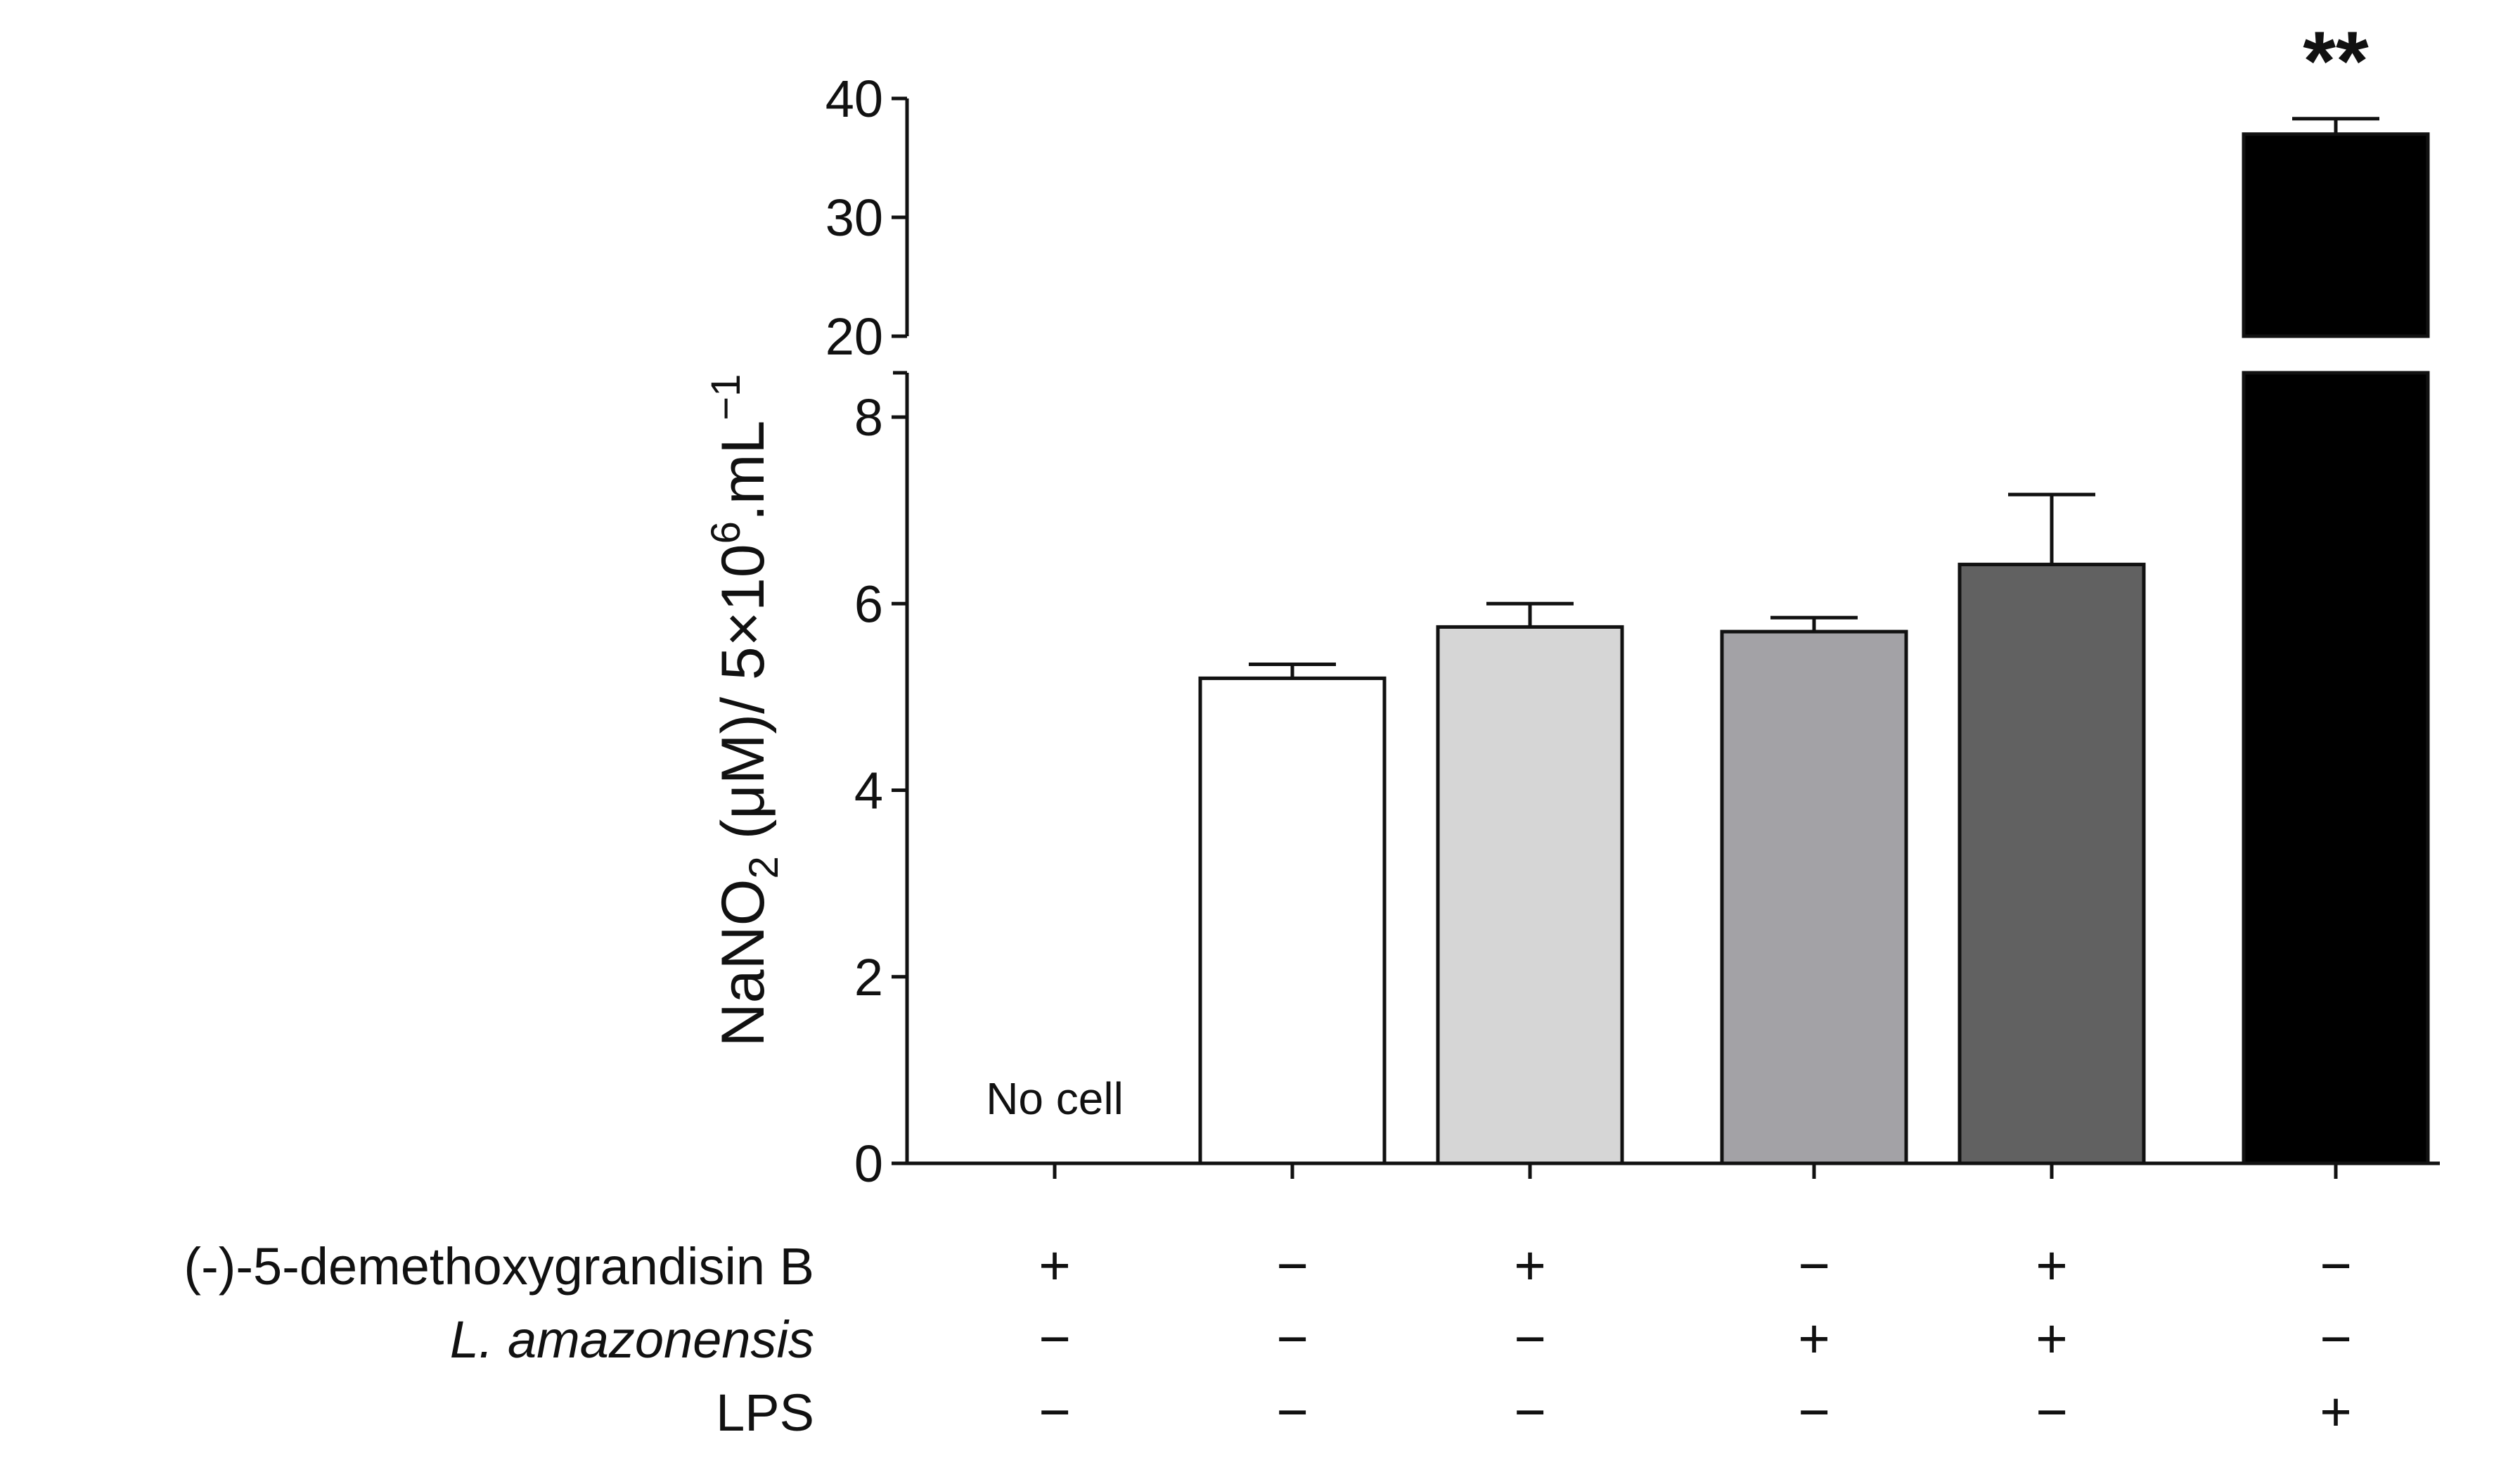  What do you see at coordinates (868, 417) in the screenshot?
I see `y-tick-label: 8` at bounding box center [868, 417].